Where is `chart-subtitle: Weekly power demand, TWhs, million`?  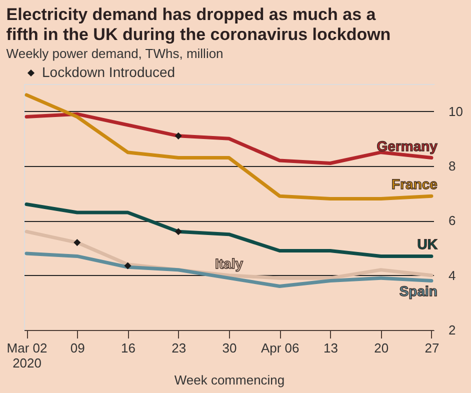
chart-subtitle: Weekly power demand, TWhs, million is located at coordinates (115, 53).